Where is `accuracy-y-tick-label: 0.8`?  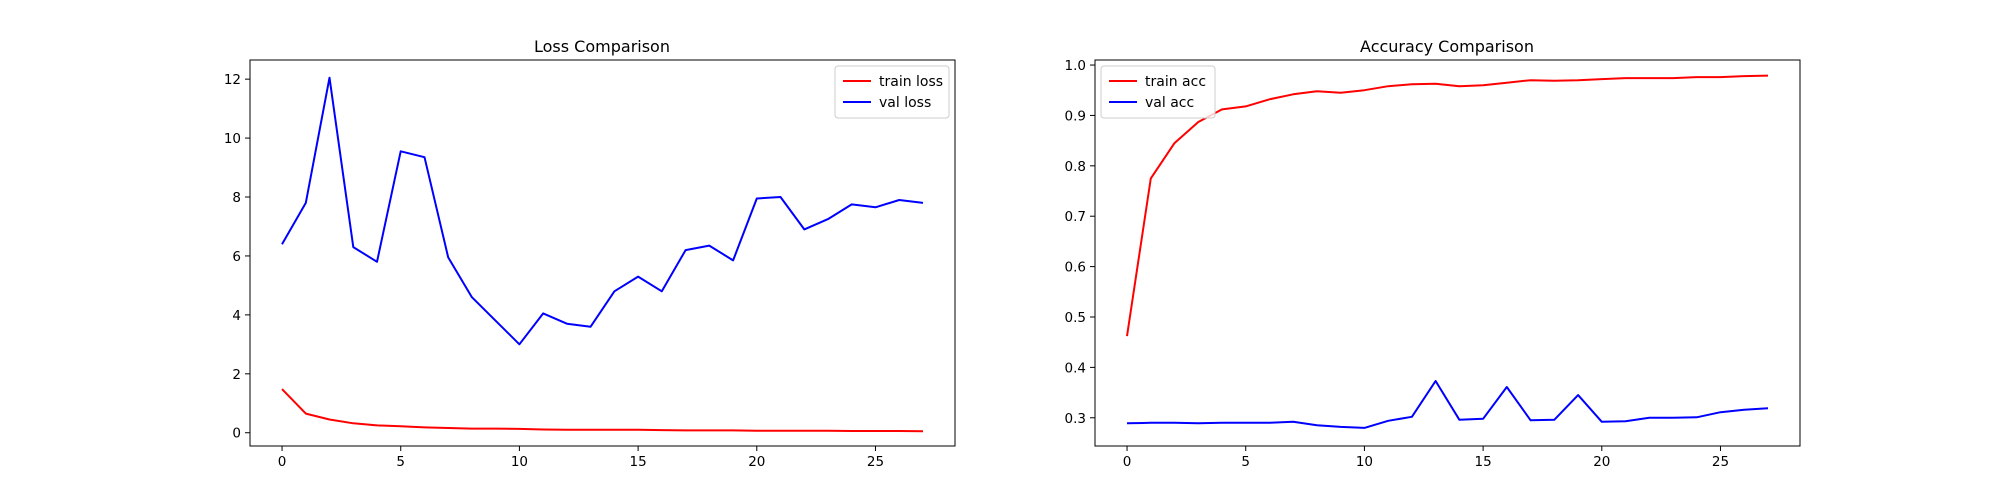
accuracy-y-tick-label: 0.8 is located at coordinates (1075, 167).